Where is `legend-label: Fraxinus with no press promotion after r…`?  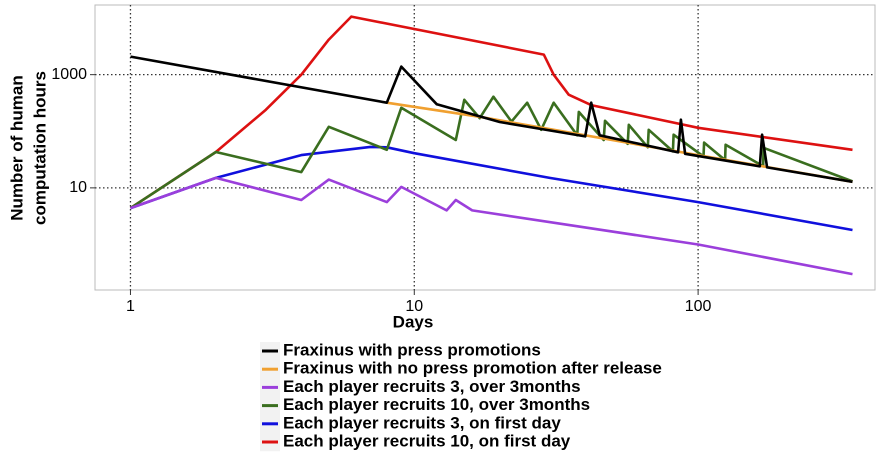
legend-label: Fraxinus with no press promotion after r… is located at coordinates (472, 368).